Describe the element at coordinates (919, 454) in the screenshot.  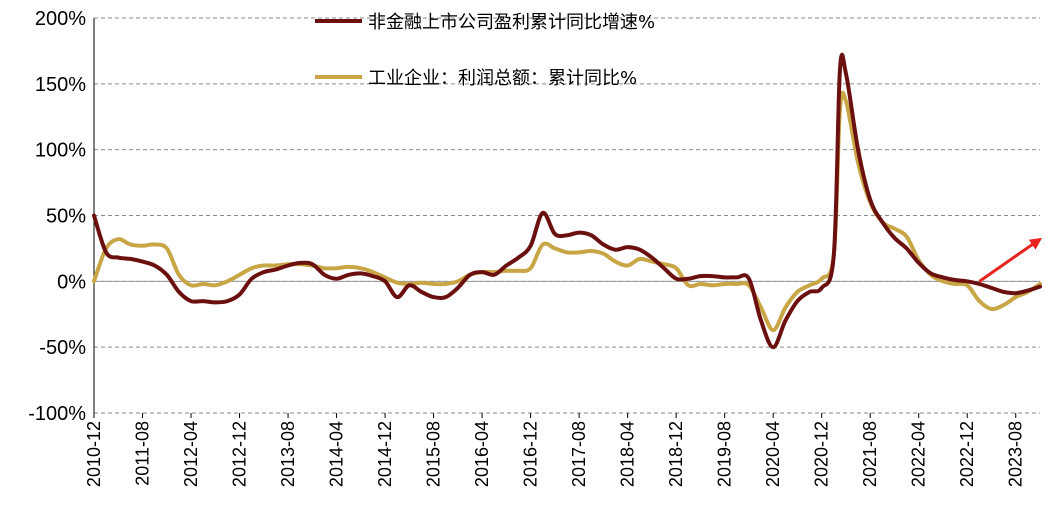
I see `x-tick-label: 2022-04` at that location.